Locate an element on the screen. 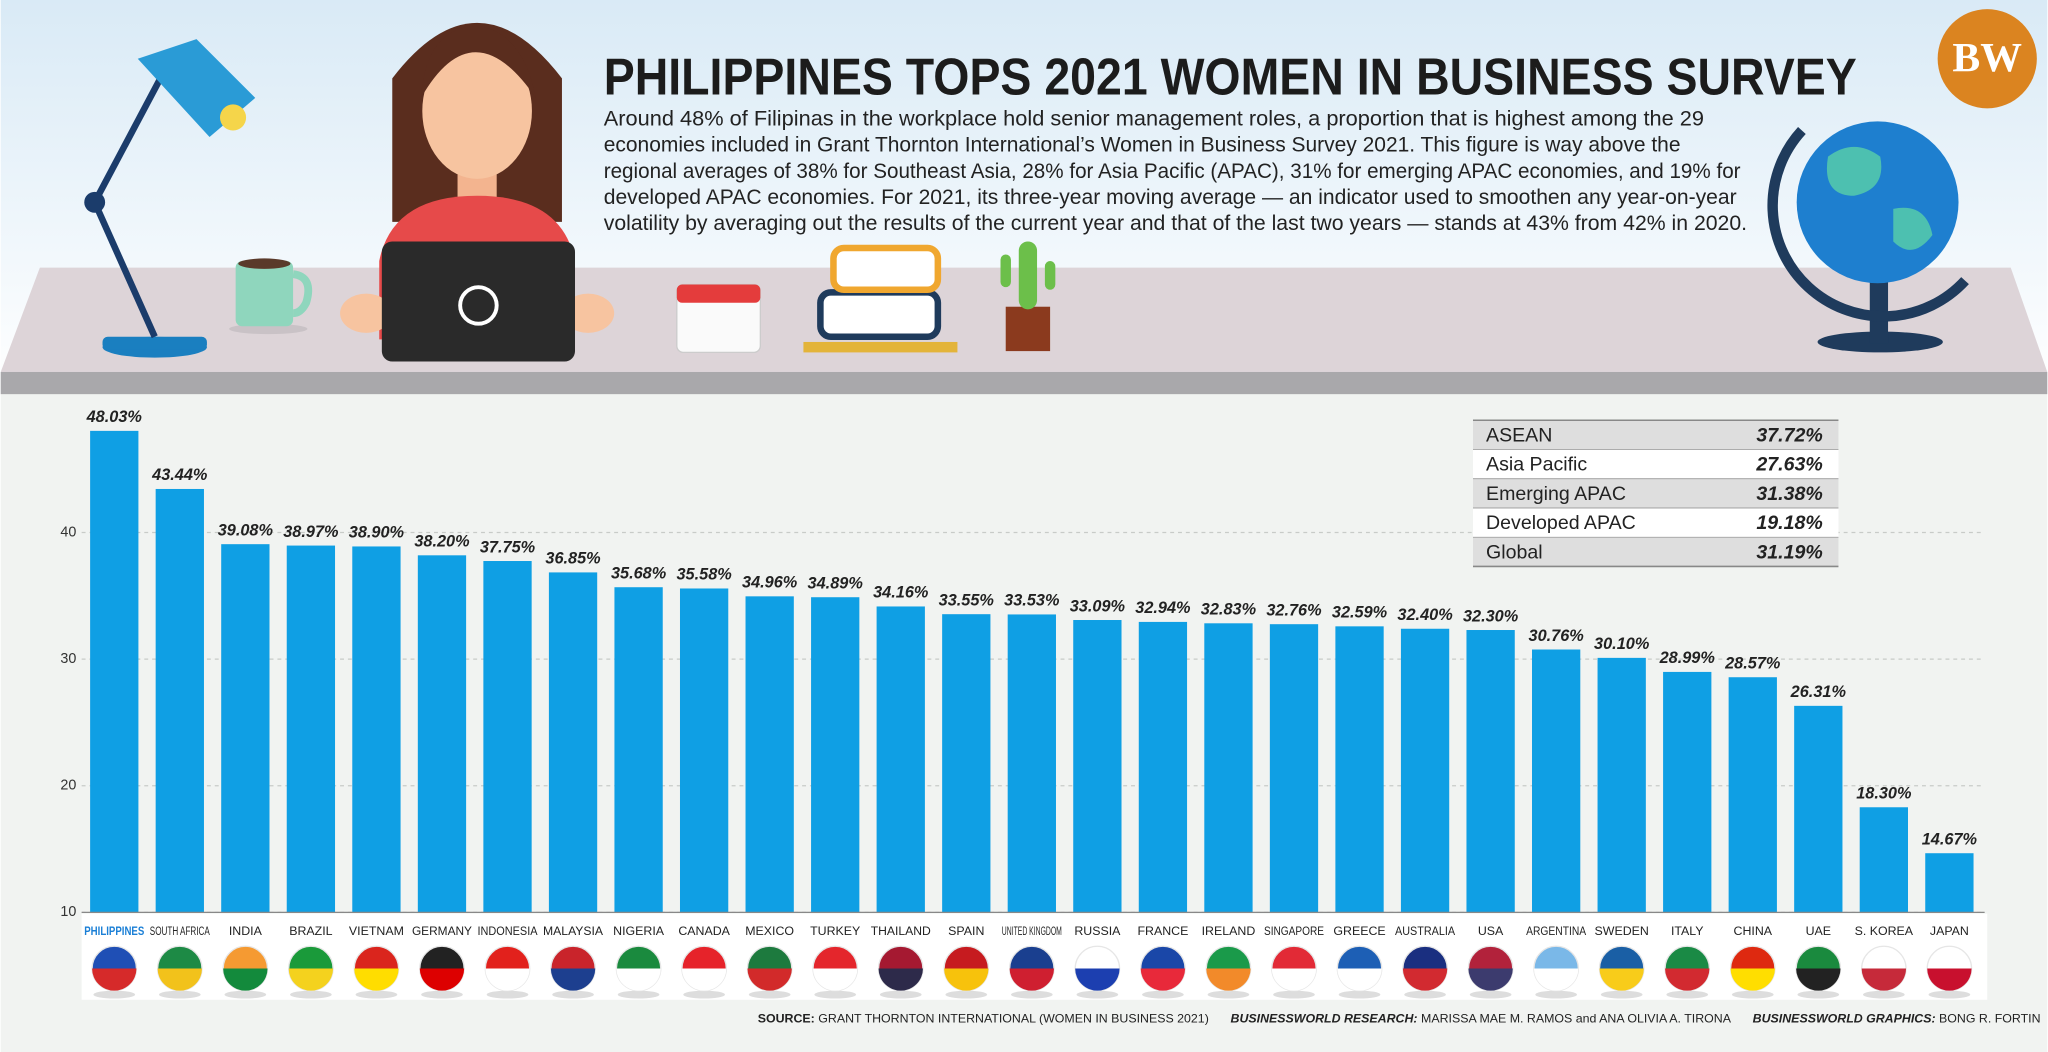  x-tick-label: INDONESIA is located at coordinates (507, 931).